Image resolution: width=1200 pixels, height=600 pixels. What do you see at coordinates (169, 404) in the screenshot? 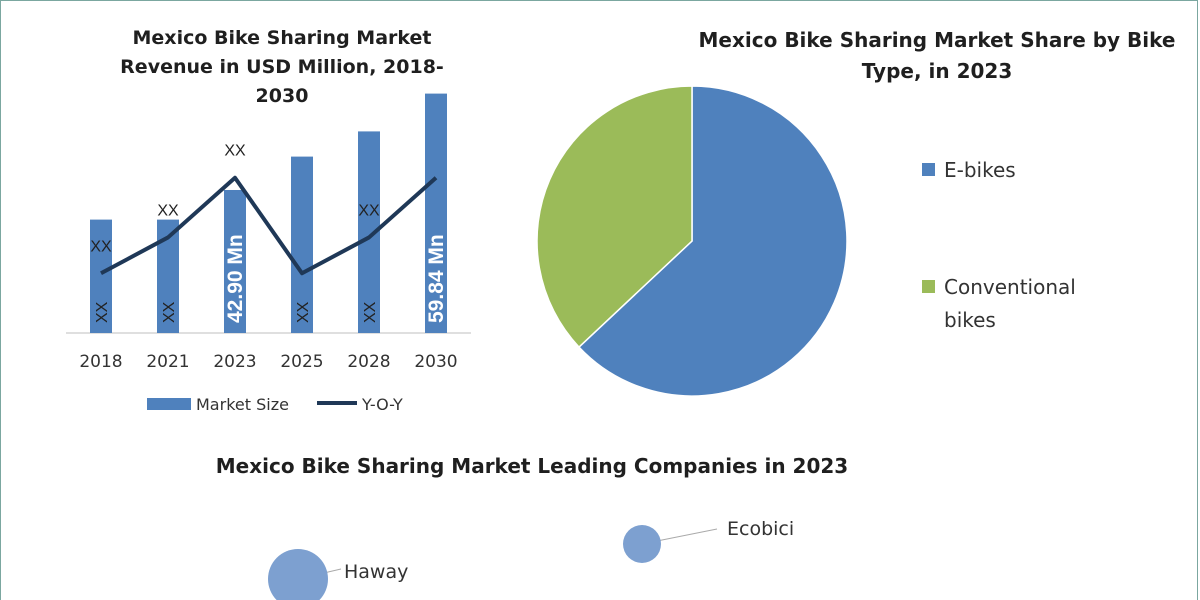
I see `legend-swatch-market-size` at bounding box center [169, 404].